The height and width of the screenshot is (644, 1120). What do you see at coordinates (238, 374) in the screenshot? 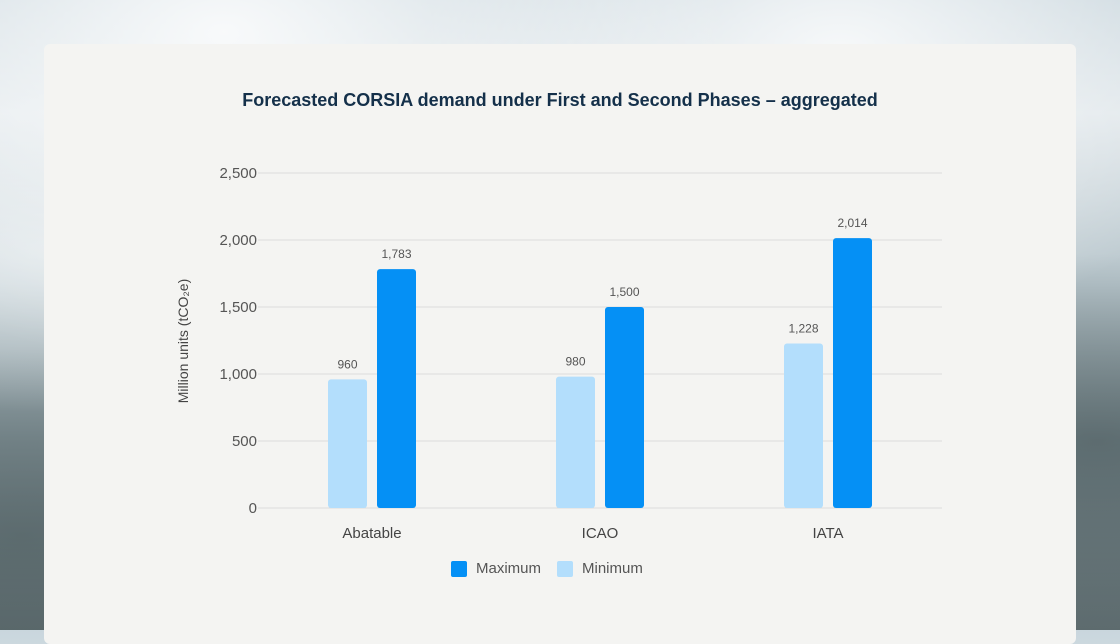
I see `y-tick-label: 1,000` at bounding box center [238, 374].